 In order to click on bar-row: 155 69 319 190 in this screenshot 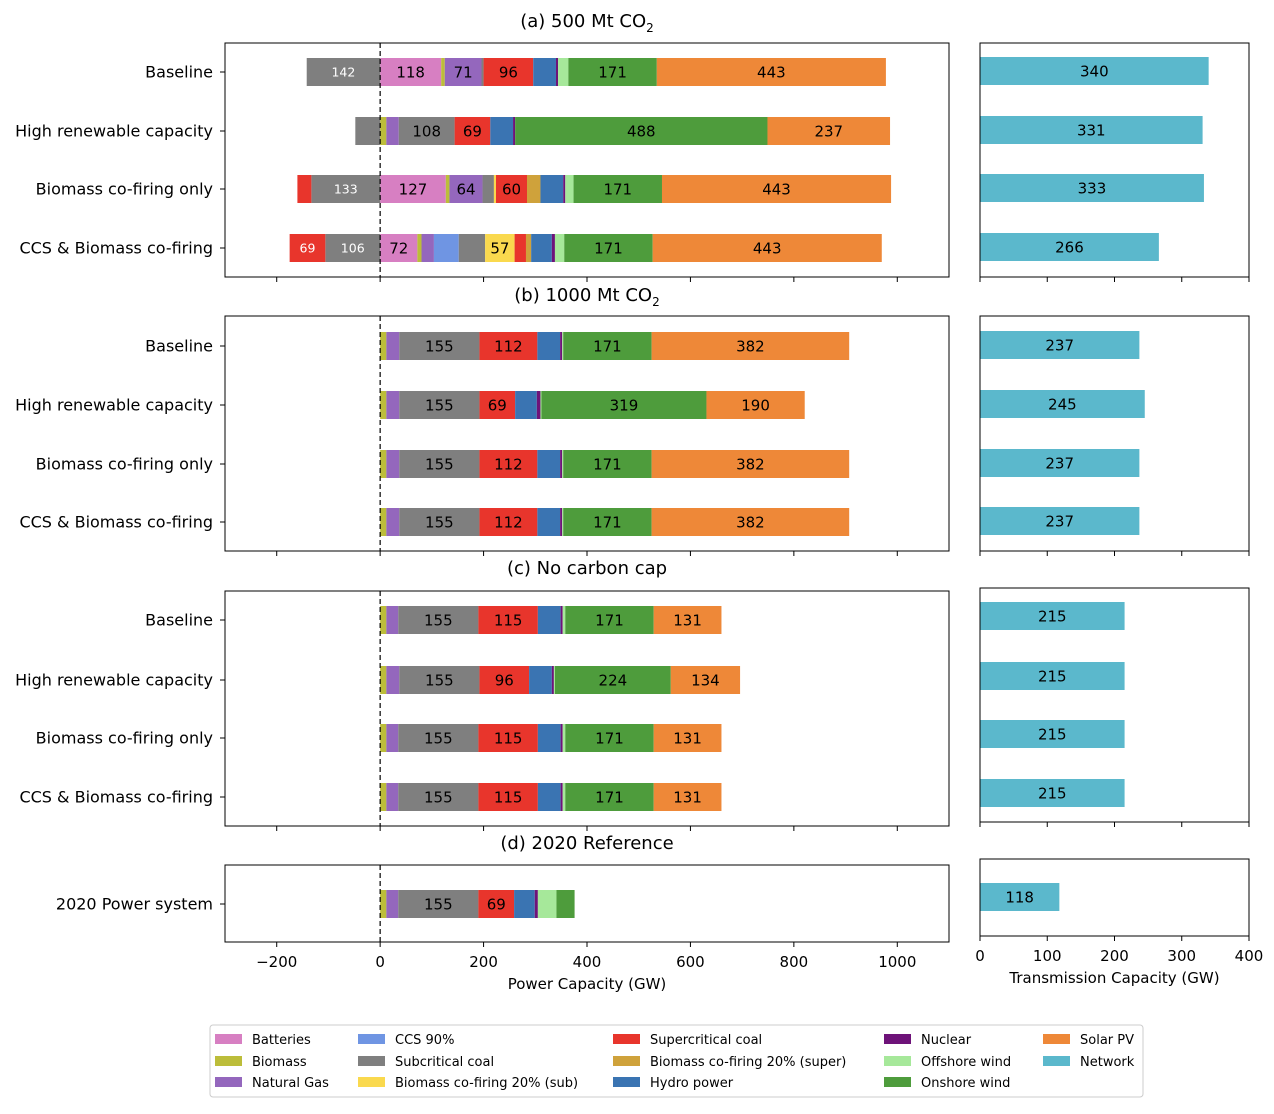, I will do `click(592, 405)`.